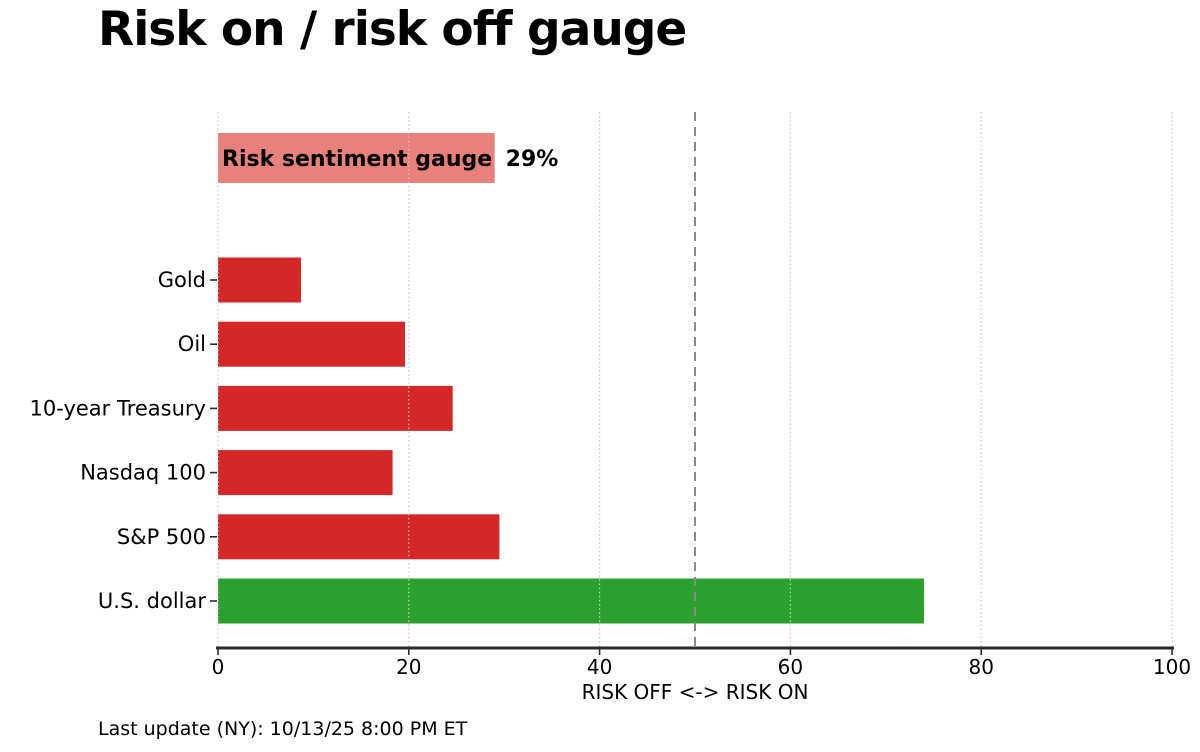 This screenshot has height=752, width=1200. Describe the element at coordinates (790, 667) in the screenshot. I see `xtick-label-60: 60` at that location.